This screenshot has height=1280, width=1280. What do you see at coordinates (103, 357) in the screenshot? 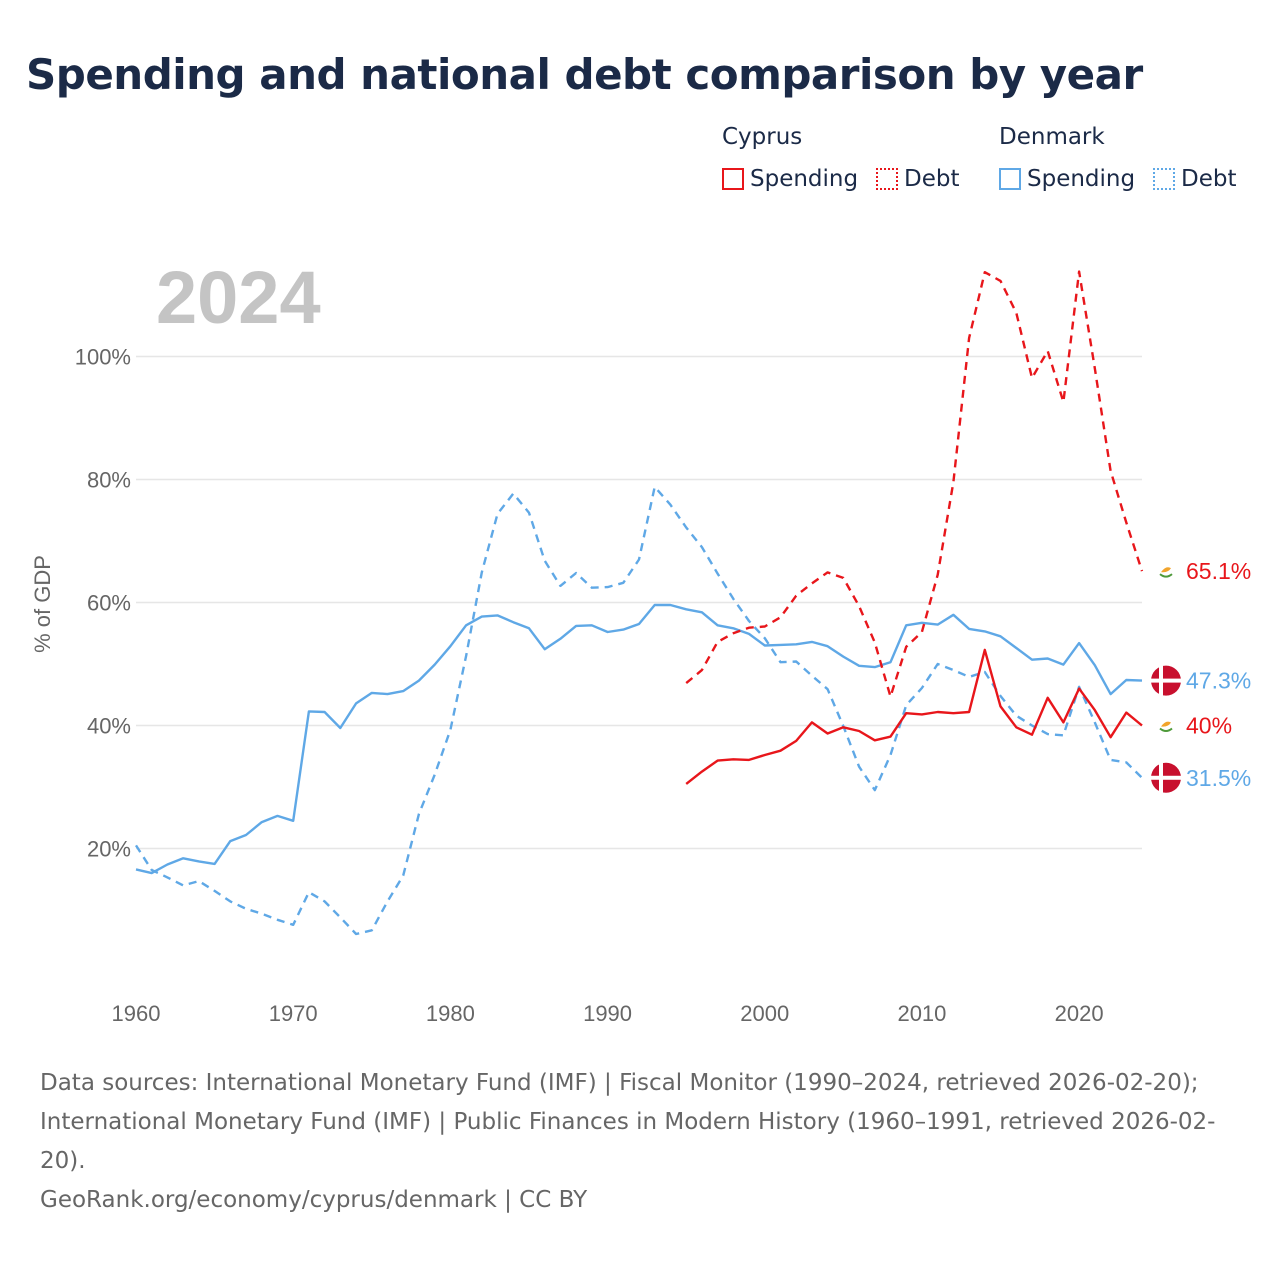
I see `y-tick-label: 100%` at bounding box center [103, 357].